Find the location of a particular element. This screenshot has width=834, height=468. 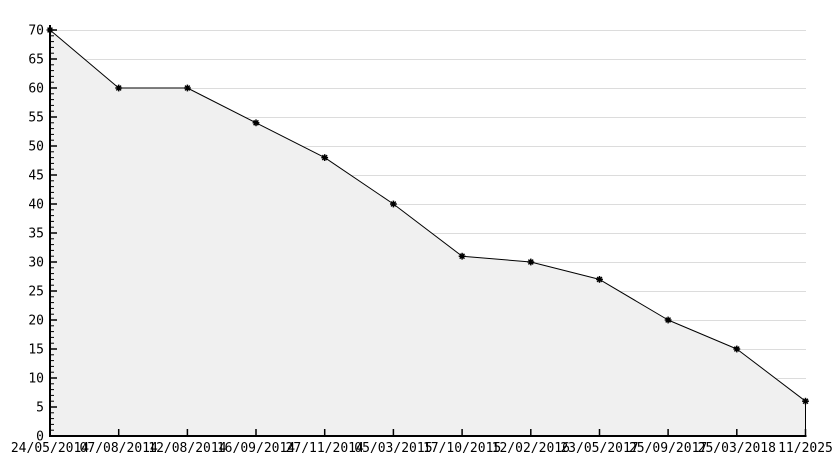

y-axis-tick-label: 60 is located at coordinates (36, 89).